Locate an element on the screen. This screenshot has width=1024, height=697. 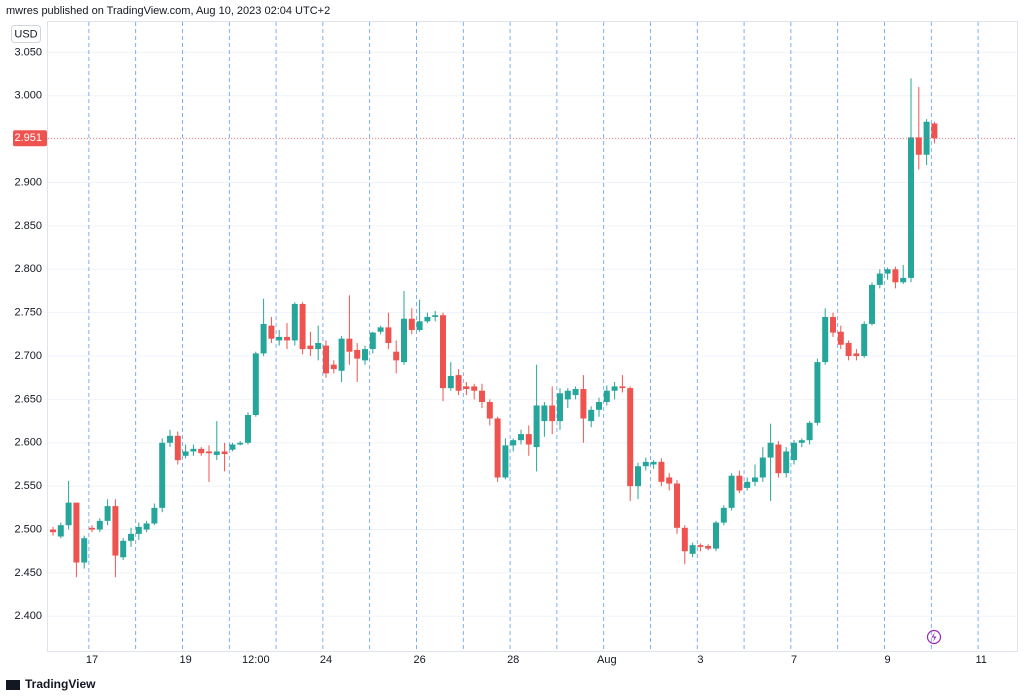
x-tick-label: 24 is located at coordinates (326, 660).